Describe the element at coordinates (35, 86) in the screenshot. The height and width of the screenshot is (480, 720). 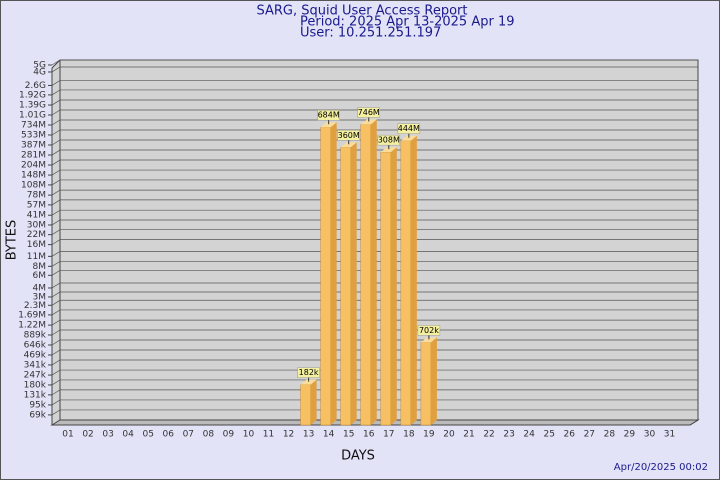
I see `y-tick-label: 2.6G` at that location.